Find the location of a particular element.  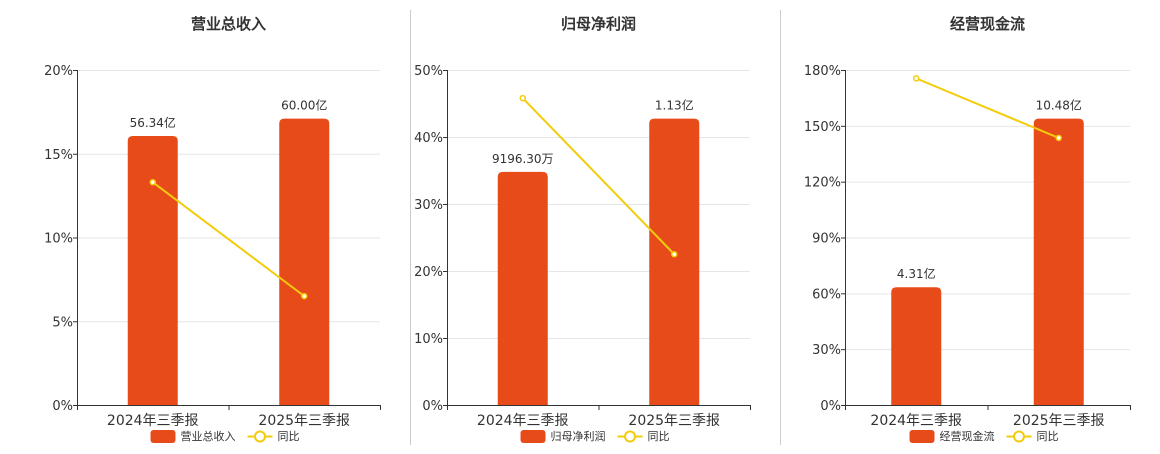

chart-1-legend-line-marker is located at coordinates (260, 436).